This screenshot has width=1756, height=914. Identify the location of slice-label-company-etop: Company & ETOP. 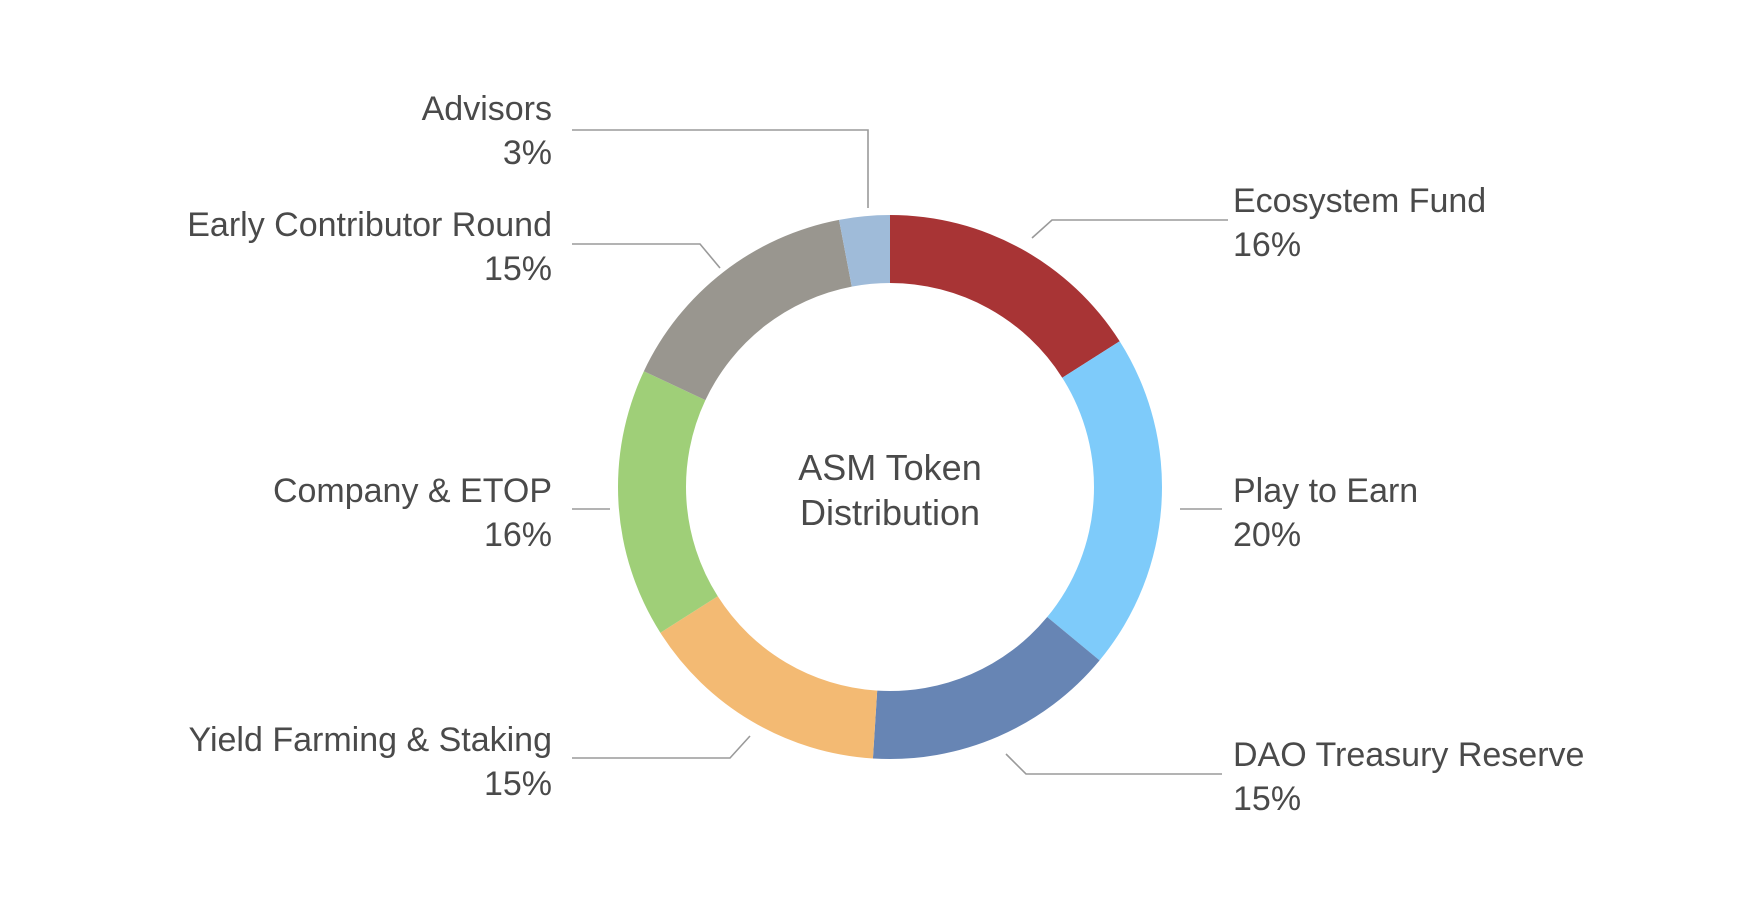
(412, 491).